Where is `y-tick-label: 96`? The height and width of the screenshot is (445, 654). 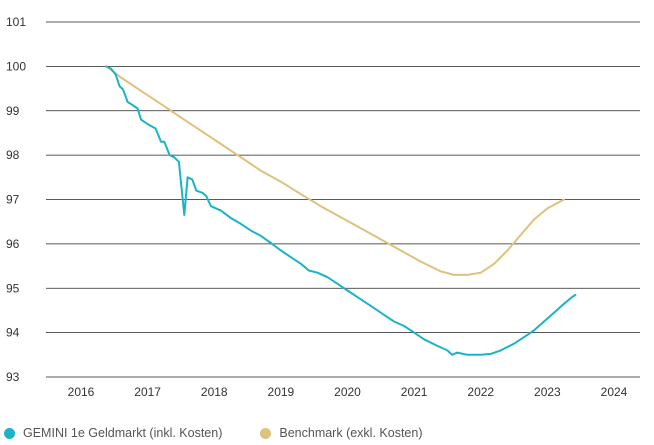
y-tick-label: 96 is located at coordinates (13, 244).